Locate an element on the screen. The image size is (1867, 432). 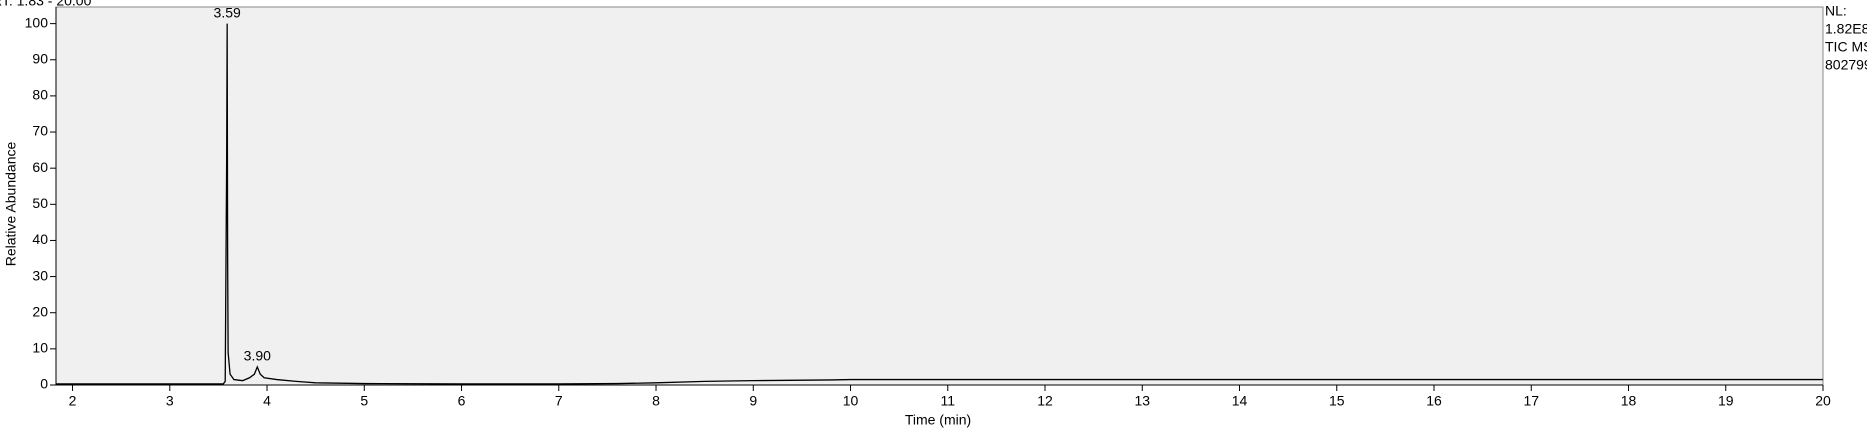
x-tick-label: 4 is located at coordinates (267, 401).